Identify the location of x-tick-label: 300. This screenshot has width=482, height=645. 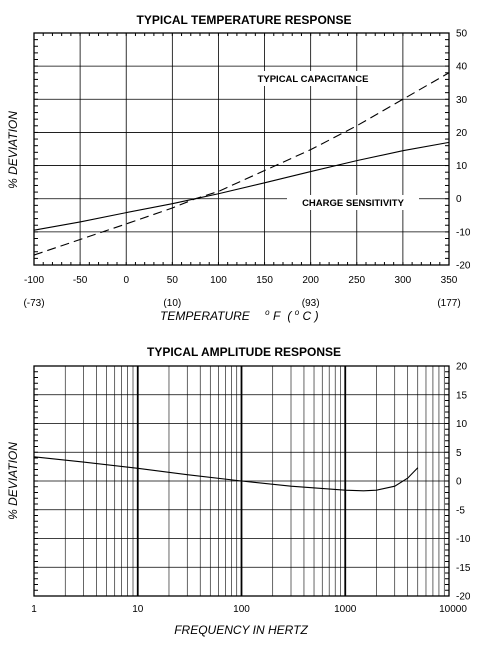
(403, 280).